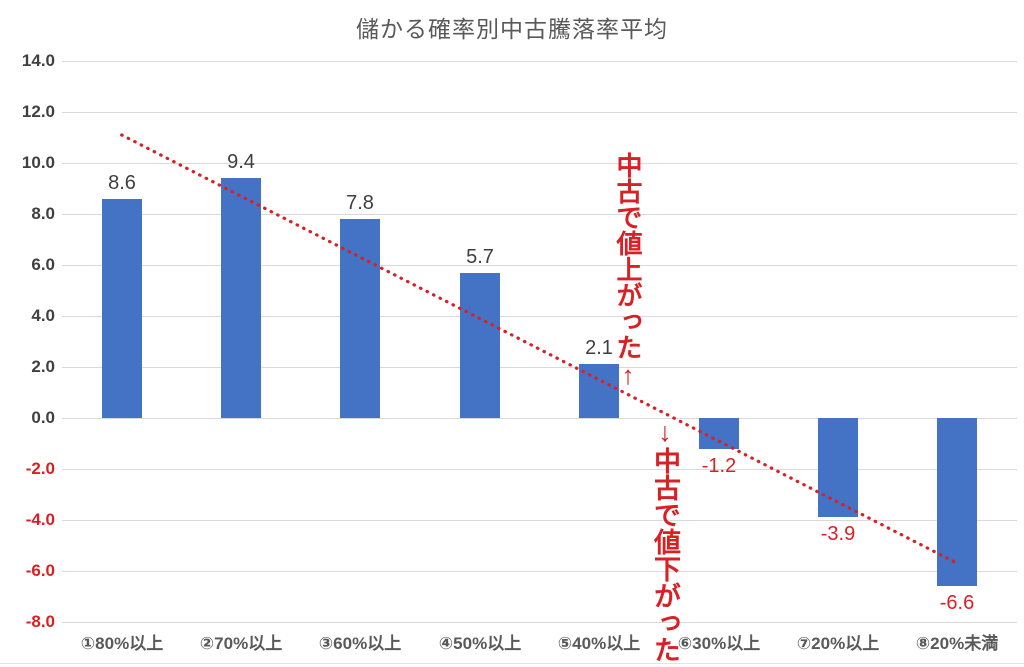  I want to click on bar-value-label: 8.6, so click(122, 183).